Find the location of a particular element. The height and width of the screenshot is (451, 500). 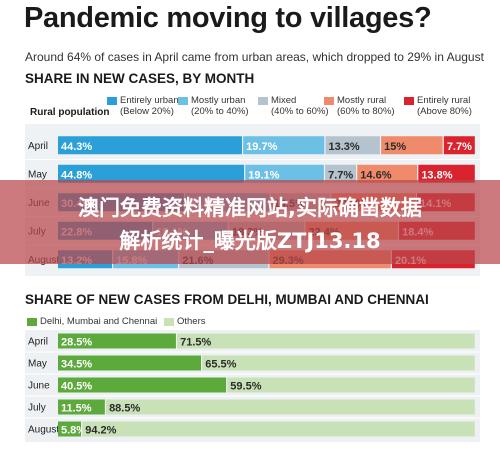

legend-swatch-entirely-urban is located at coordinates (112, 101).